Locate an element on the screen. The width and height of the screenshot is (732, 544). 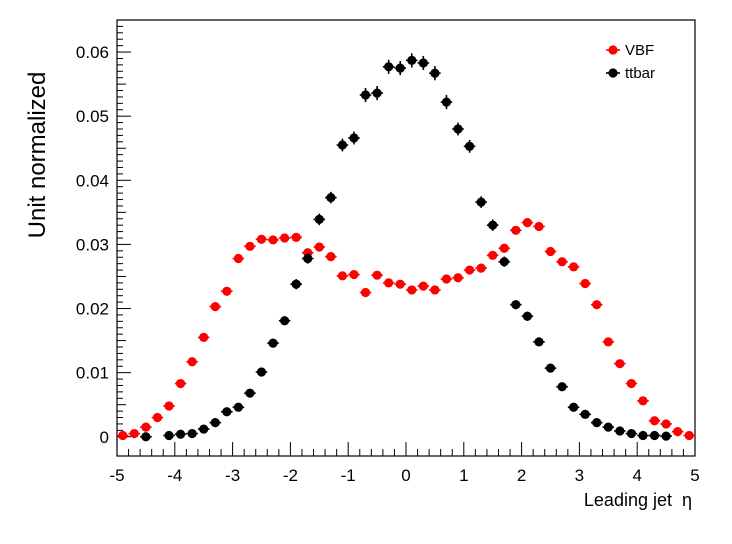
x-tick-label: 2 is located at coordinates (521, 475).